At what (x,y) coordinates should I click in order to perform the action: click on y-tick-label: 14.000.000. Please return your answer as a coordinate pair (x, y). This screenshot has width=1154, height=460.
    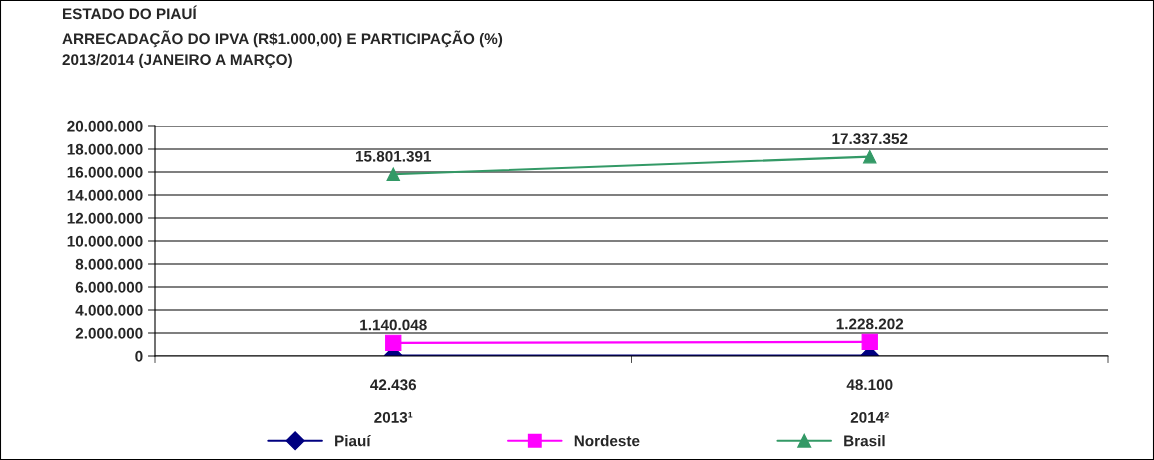
    Looking at the image, I should click on (105, 195).